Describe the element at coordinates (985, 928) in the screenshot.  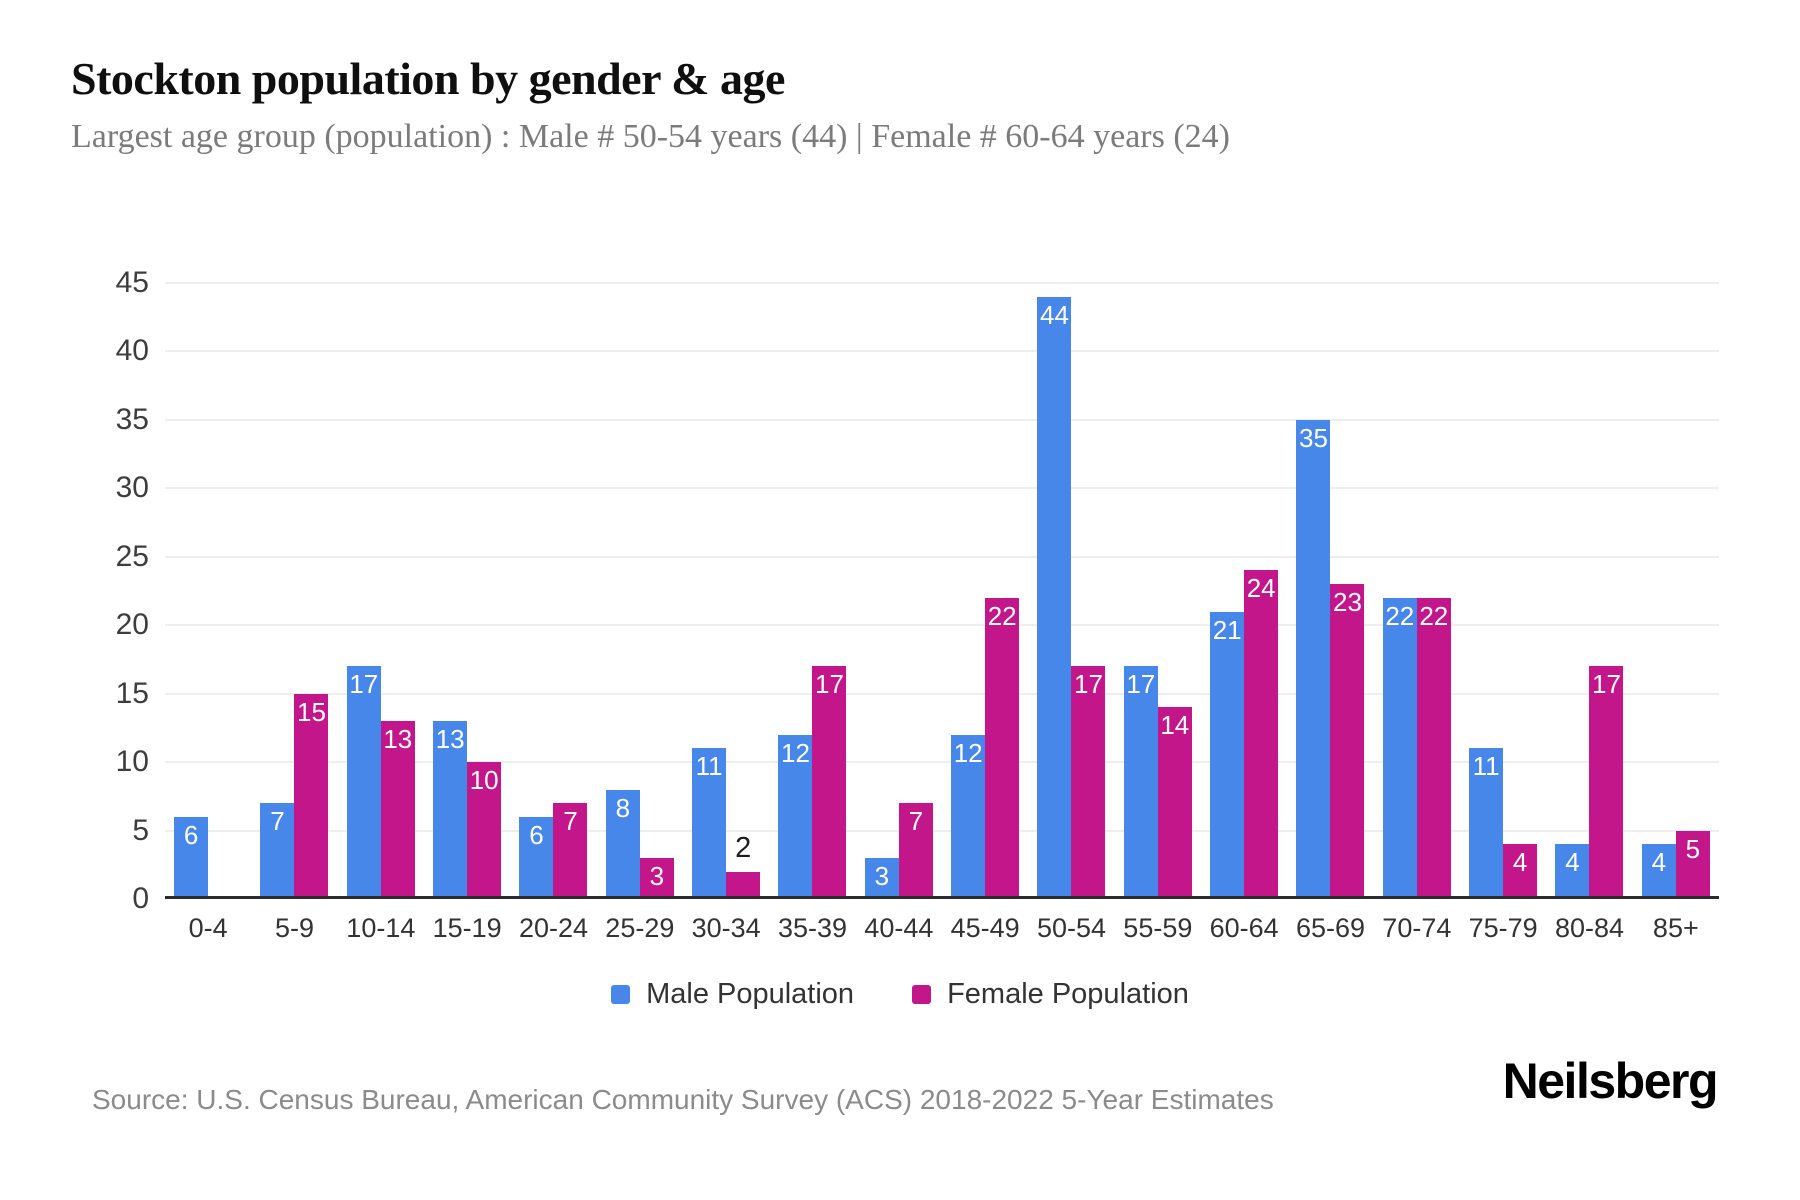
I see `x-axis-tick-label: 45-49` at that location.